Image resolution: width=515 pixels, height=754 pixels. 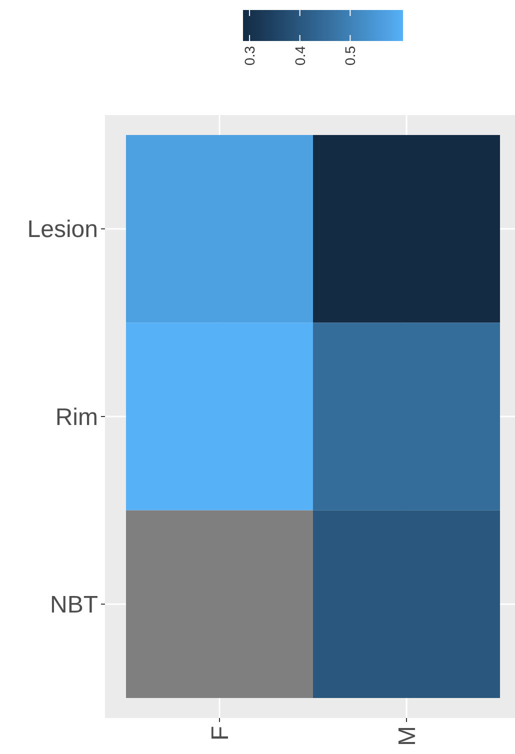 What do you see at coordinates (407, 736) in the screenshot?
I see `x-tick-label: M` at bounding box center [407, 736].